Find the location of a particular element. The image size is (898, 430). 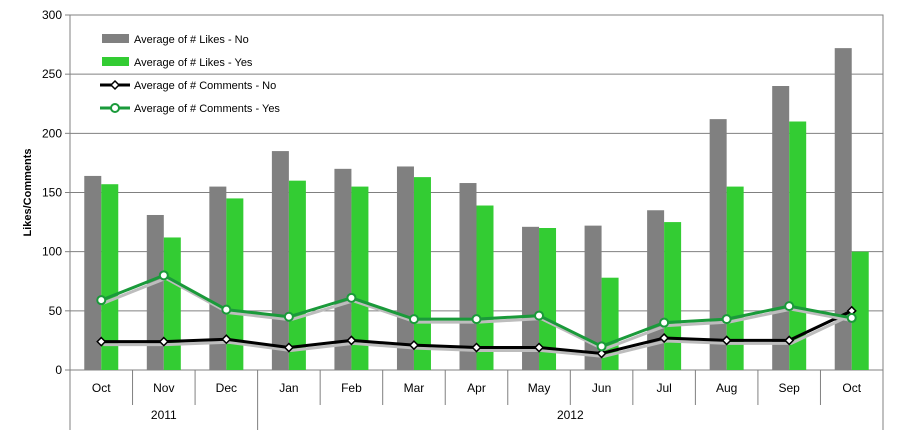

year-label: 2012 is located at coordinates (570, 415).